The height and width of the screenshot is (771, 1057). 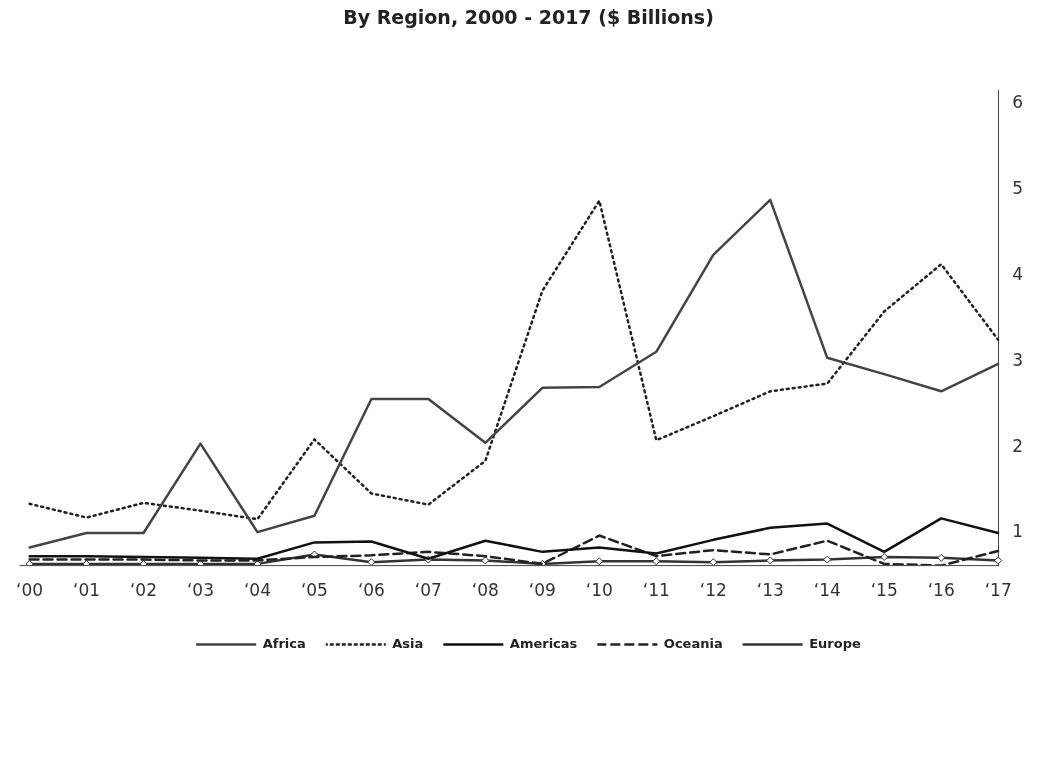 What do you see at coordinates (1018, 273) in the screenshot?
I see `y-tick-label: 4` at bounding box center [1018, 273].